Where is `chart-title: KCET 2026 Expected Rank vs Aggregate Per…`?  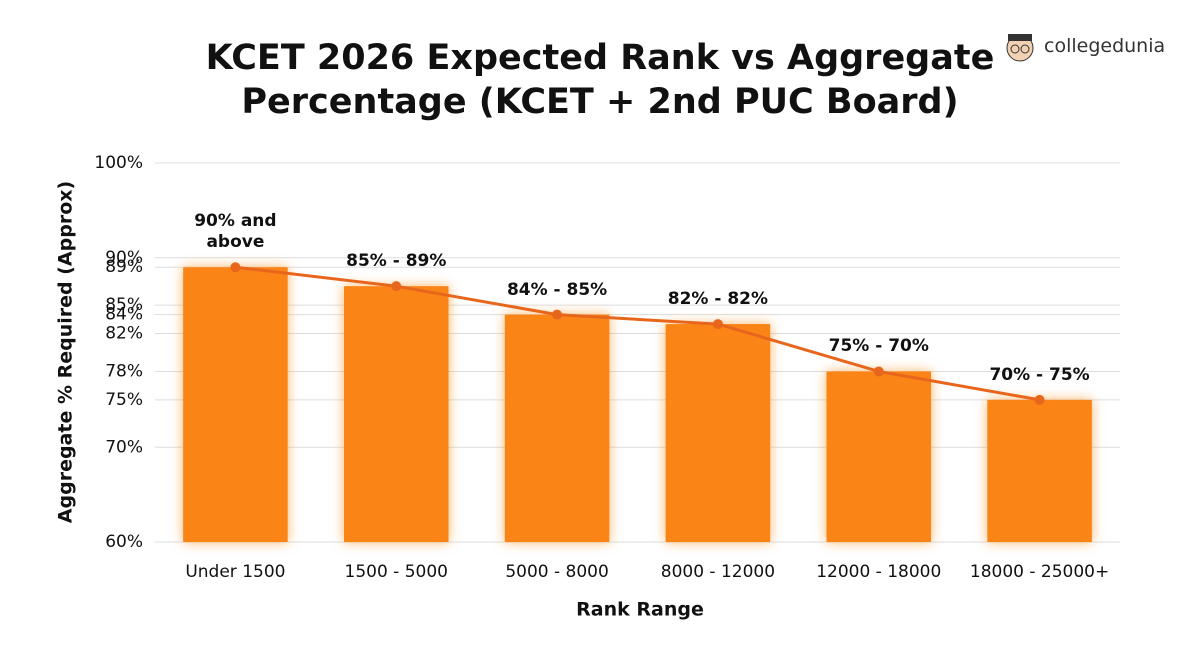
chart-title: KCET 2026 Expected Rank vs Aggregate Per… is located at coordinates (600, 80).